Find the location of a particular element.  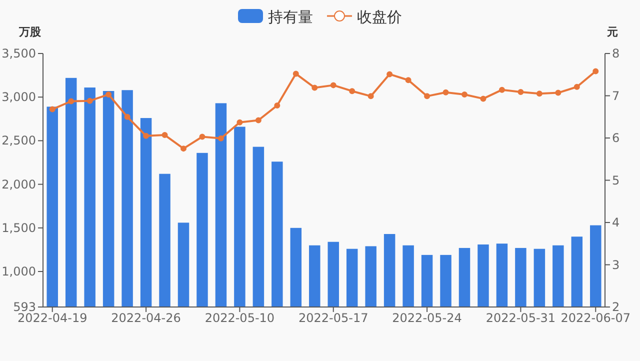

x-tick-label: 2022-04-26 is located at coordinates (146, 318).